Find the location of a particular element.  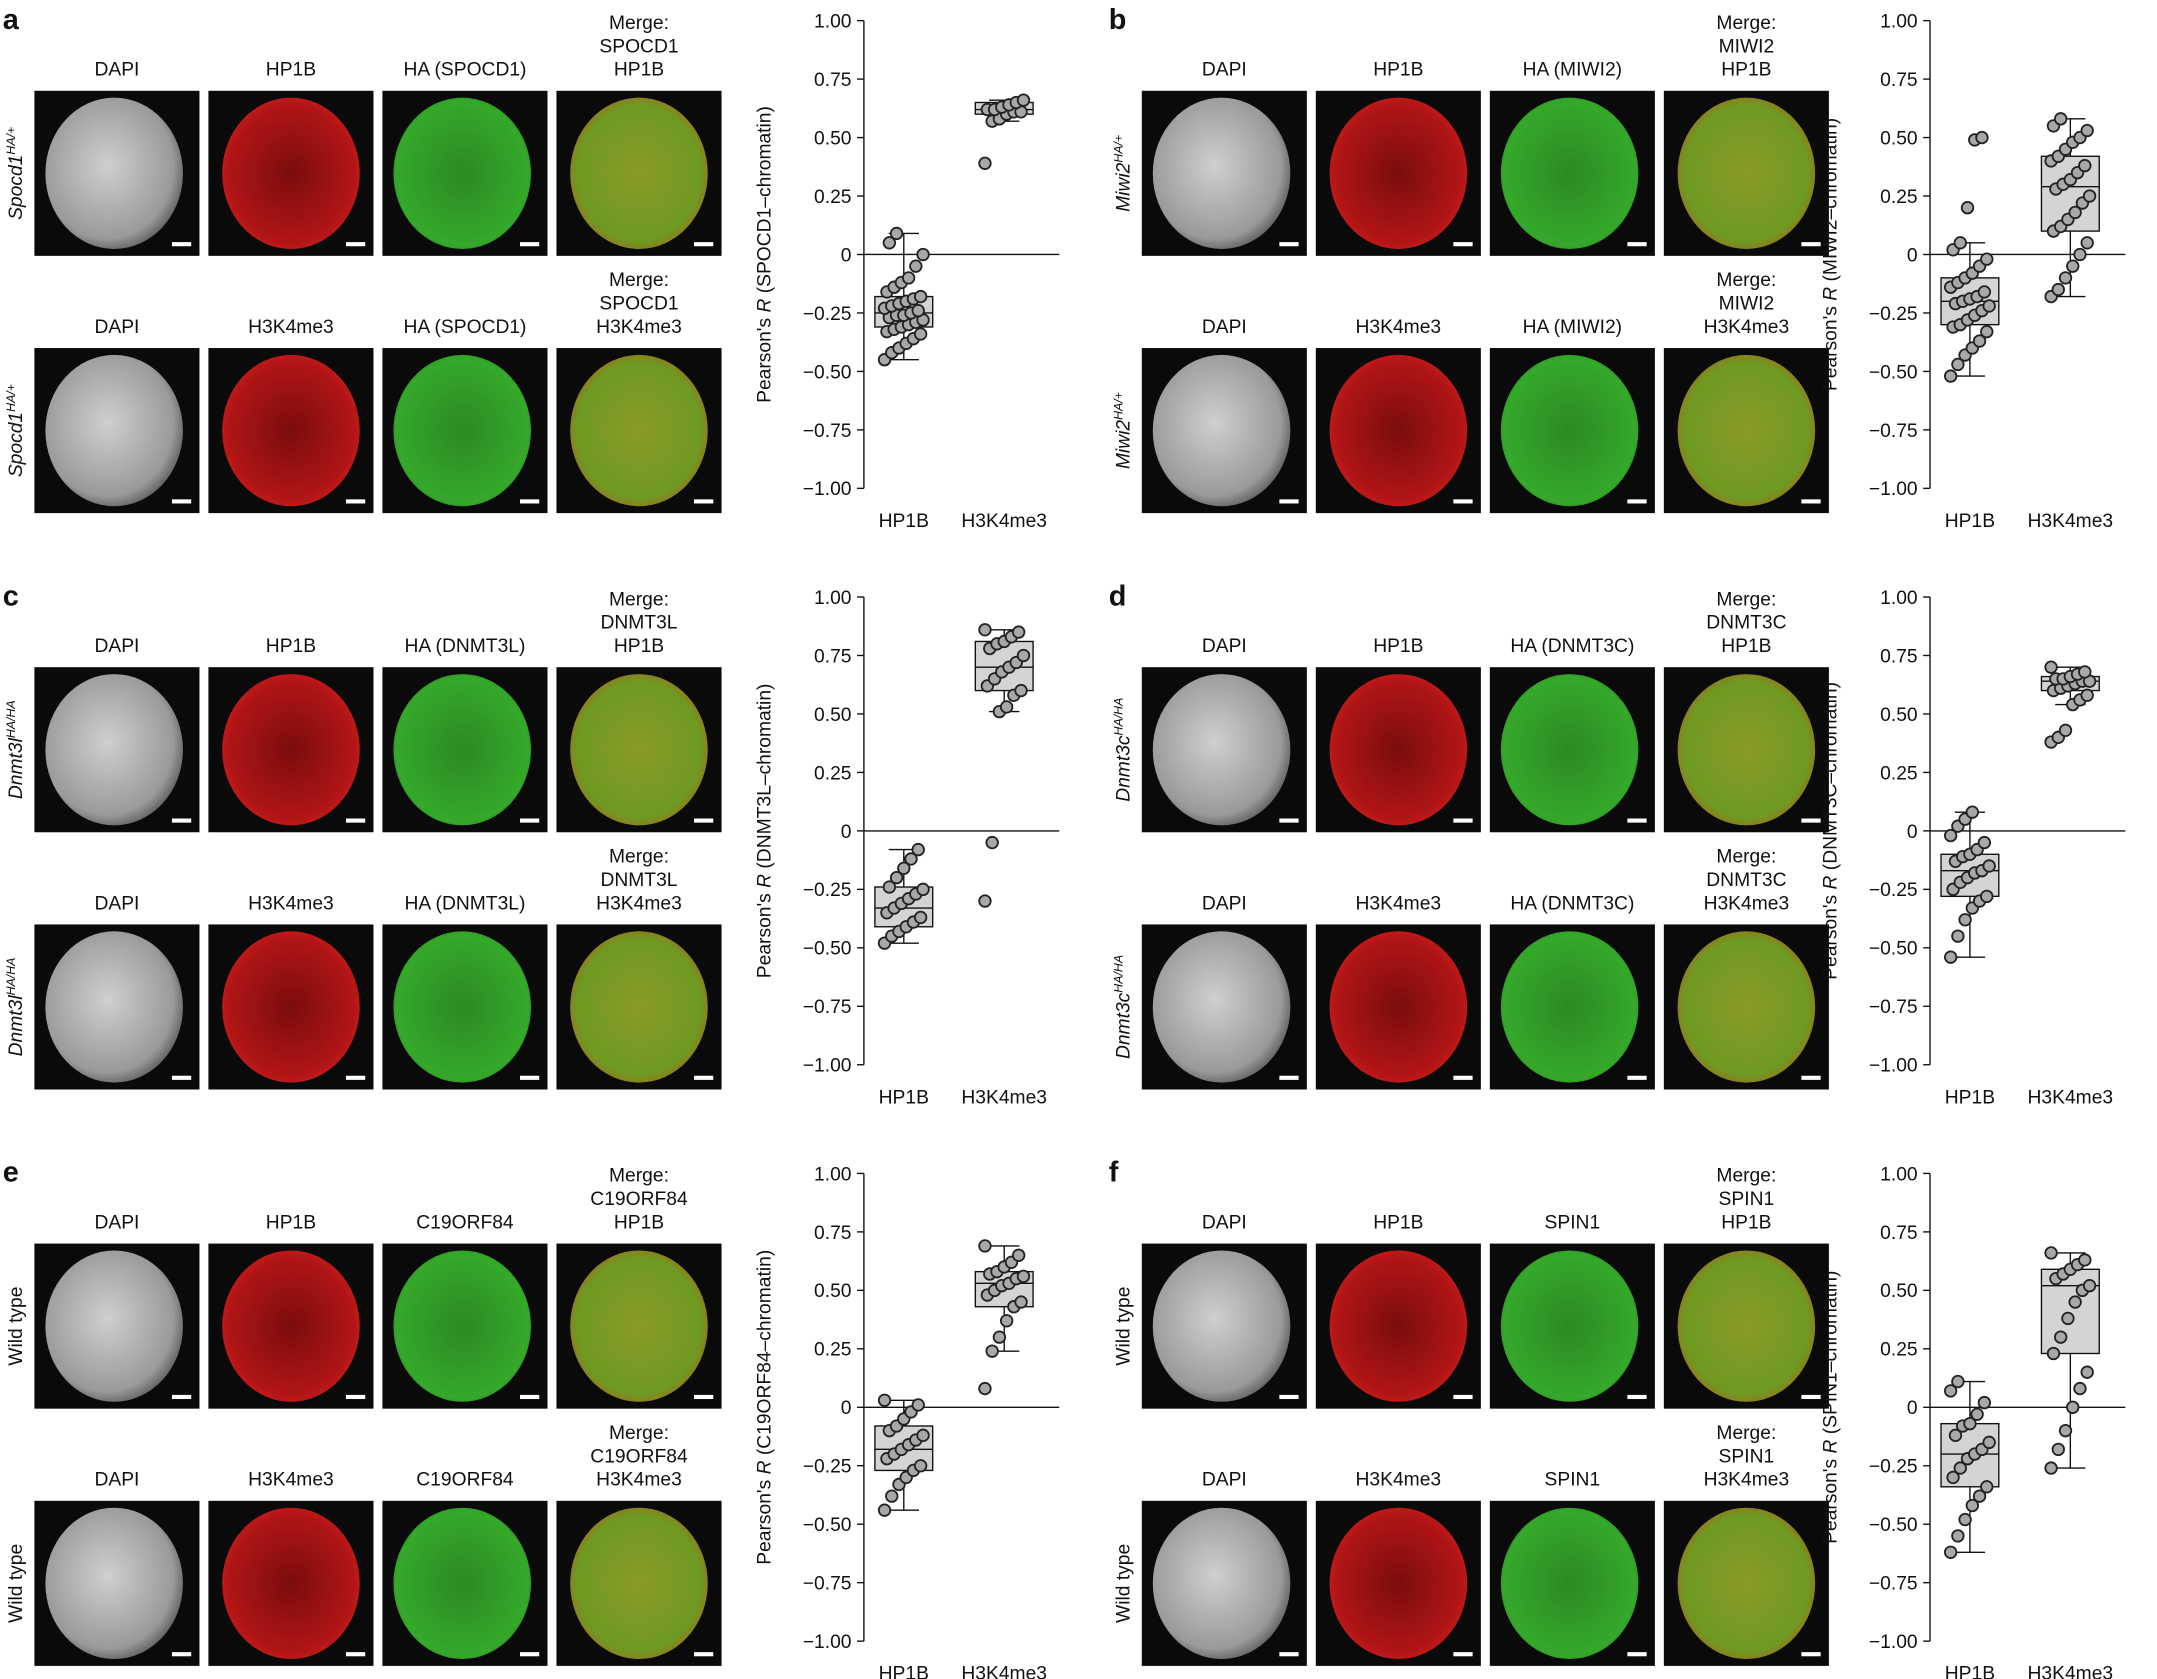

y-axis-label: Pearson's R (DNMT3C–chromatin) is located at coordinates (1830, 831).